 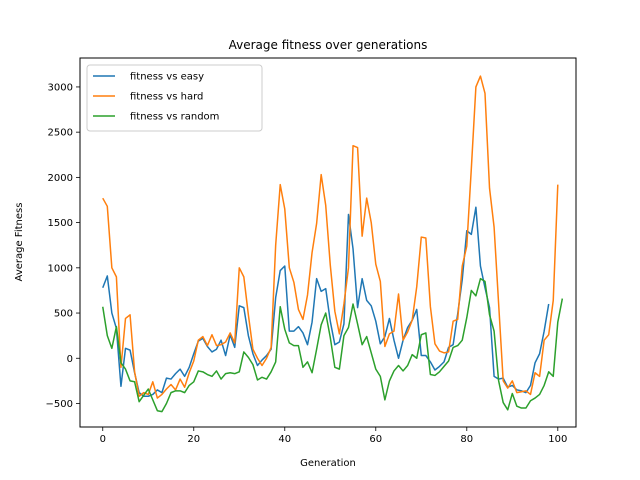 What do you see at coordinates (328, 45) in the screenshot?
I see `chart-title: Average fitness over generations` at bounding box center [328, 45].